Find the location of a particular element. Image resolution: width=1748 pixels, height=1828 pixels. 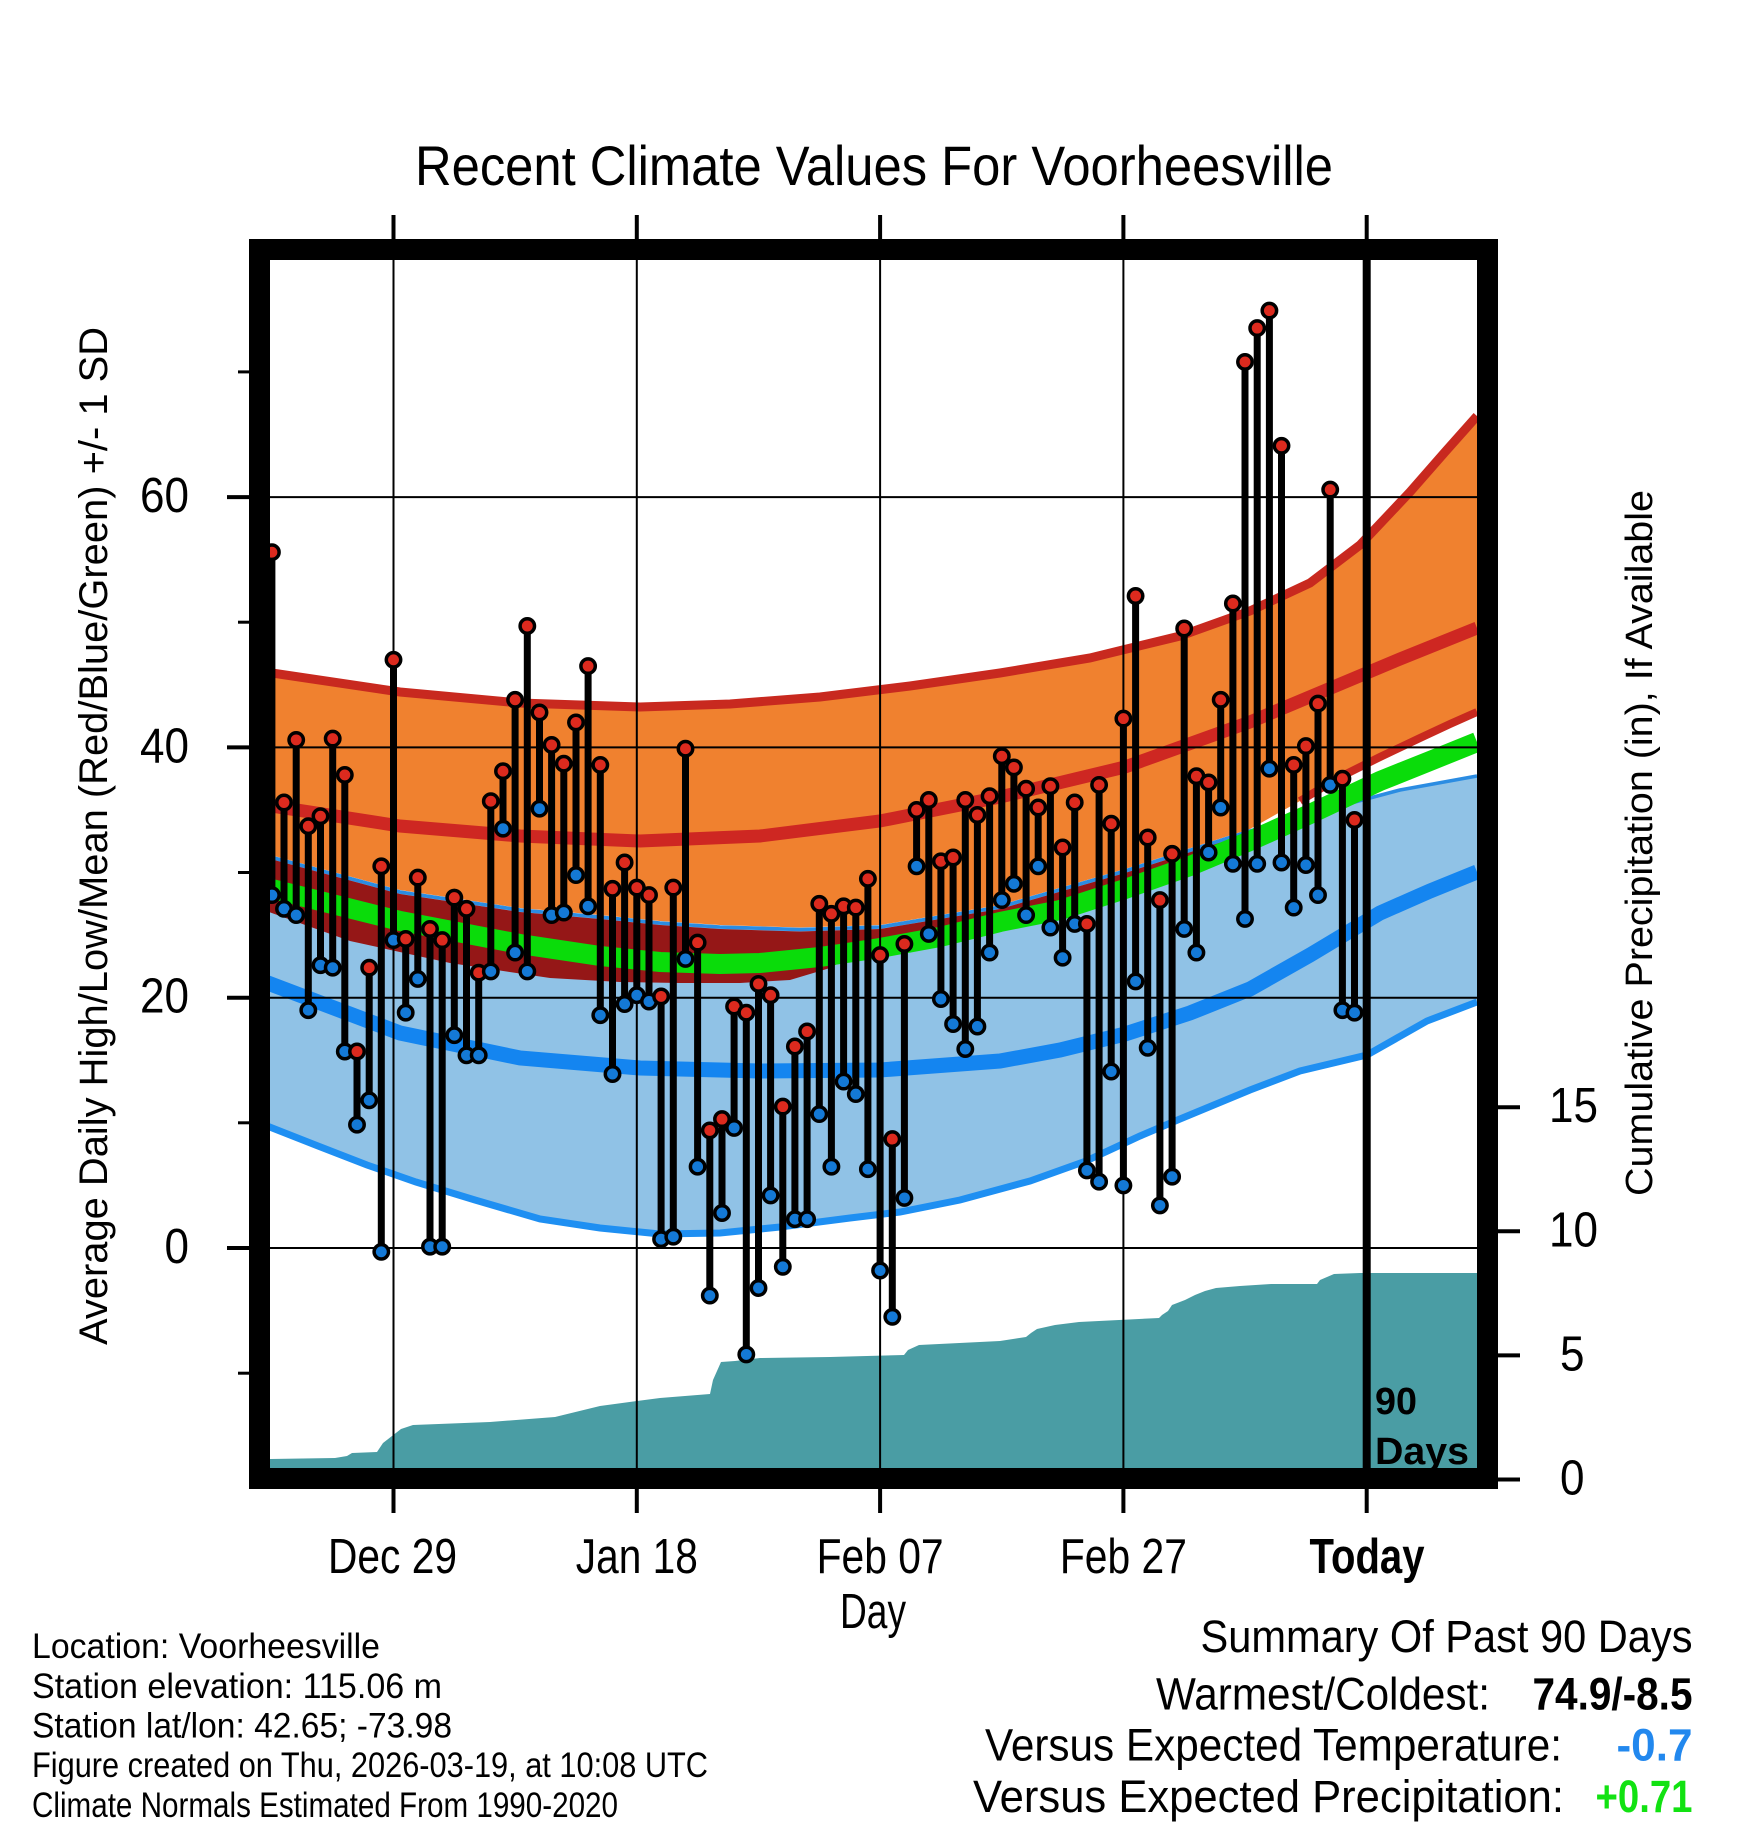

svg-text: Versus Expected Precipitation: is located at coordinates (1268, 1796).